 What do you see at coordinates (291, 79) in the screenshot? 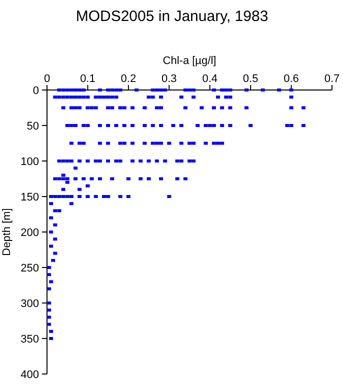
I see `x-tick-label: 0.6` at bounding box center [291, 79].